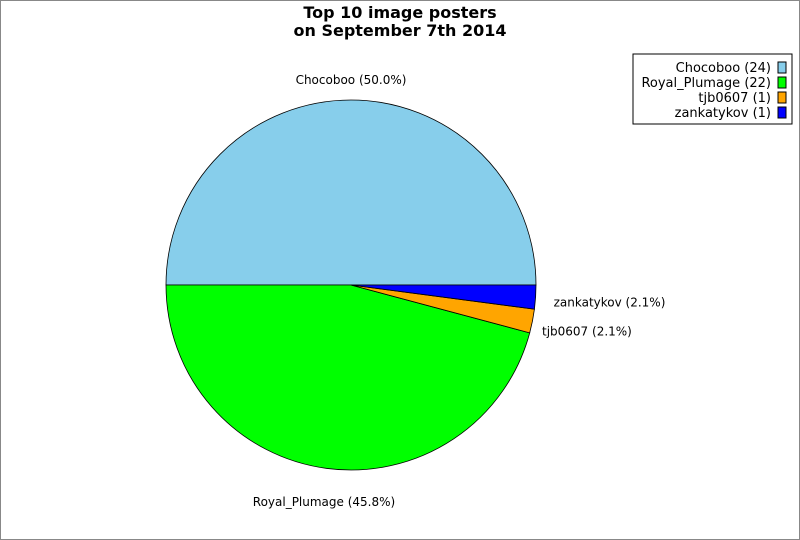 Image resolution: width=800 pixels, height=540 pixels. Describe the element at coordinates (587, 331) in the screenshot. I see `slice-label-tjb0607: tjb0607 (2.1%)` at that location.